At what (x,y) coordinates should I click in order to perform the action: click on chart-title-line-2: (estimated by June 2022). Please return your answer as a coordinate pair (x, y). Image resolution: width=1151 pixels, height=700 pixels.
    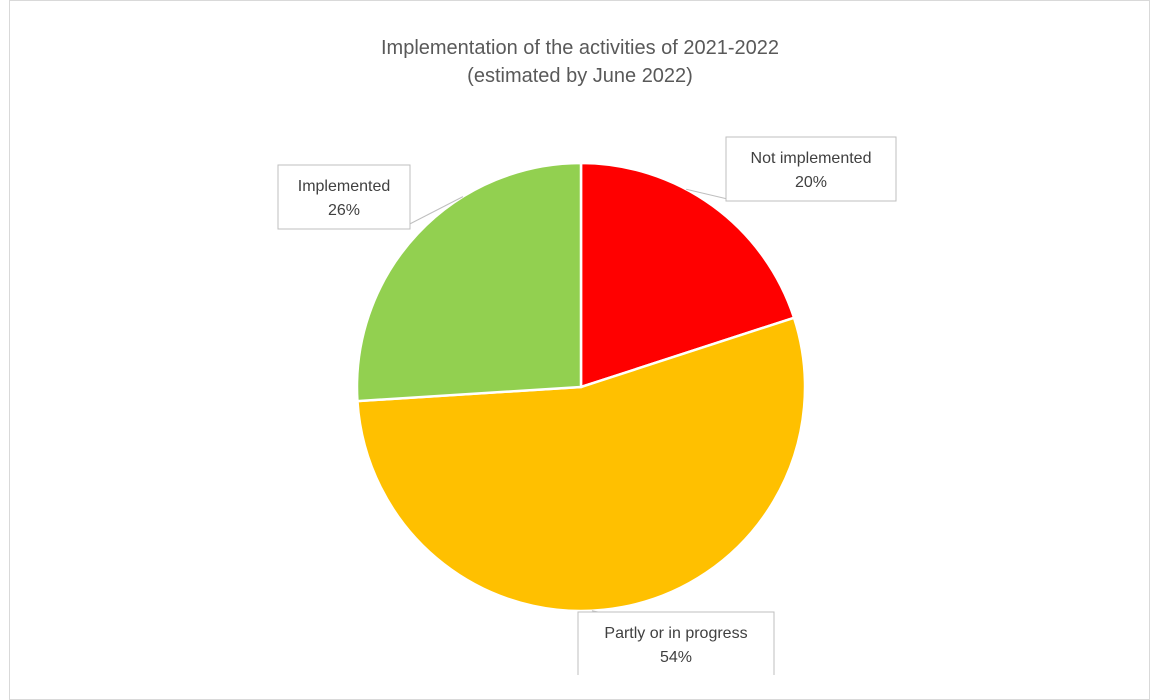
    Looking at the image, I should click on (580, 76).